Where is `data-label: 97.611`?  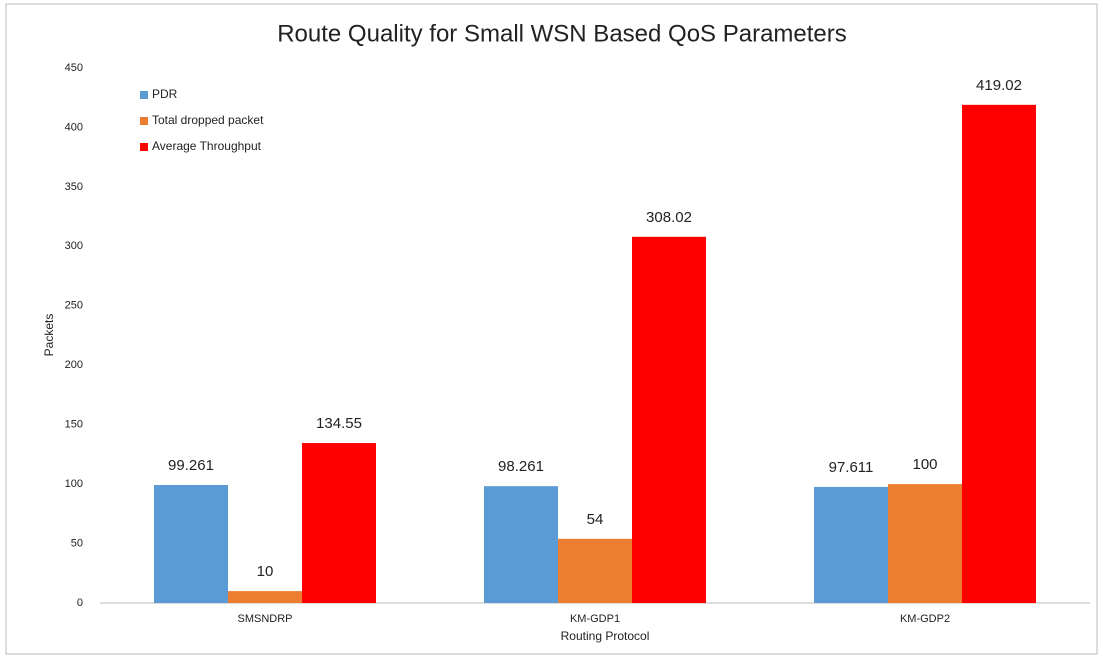 data-label: 97.611 is located at coordinates (851, 467).